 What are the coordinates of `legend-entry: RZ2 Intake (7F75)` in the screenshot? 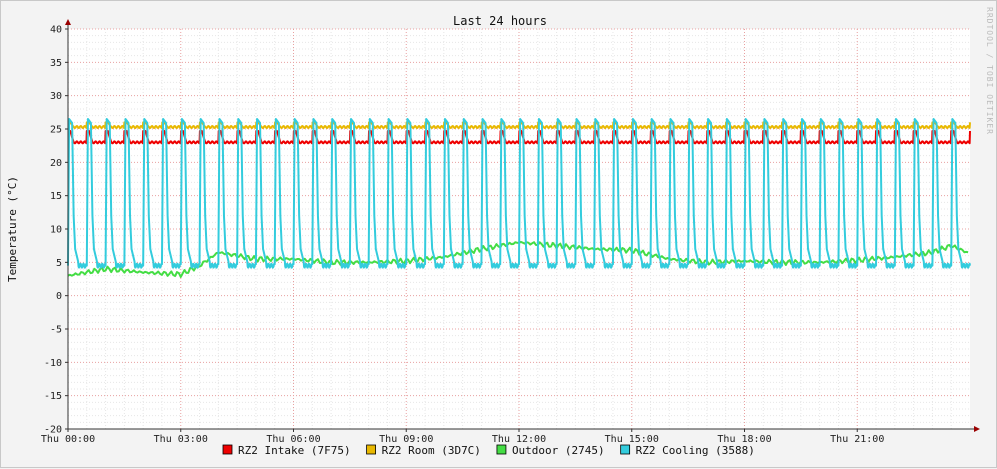 It's located at (286, 450).